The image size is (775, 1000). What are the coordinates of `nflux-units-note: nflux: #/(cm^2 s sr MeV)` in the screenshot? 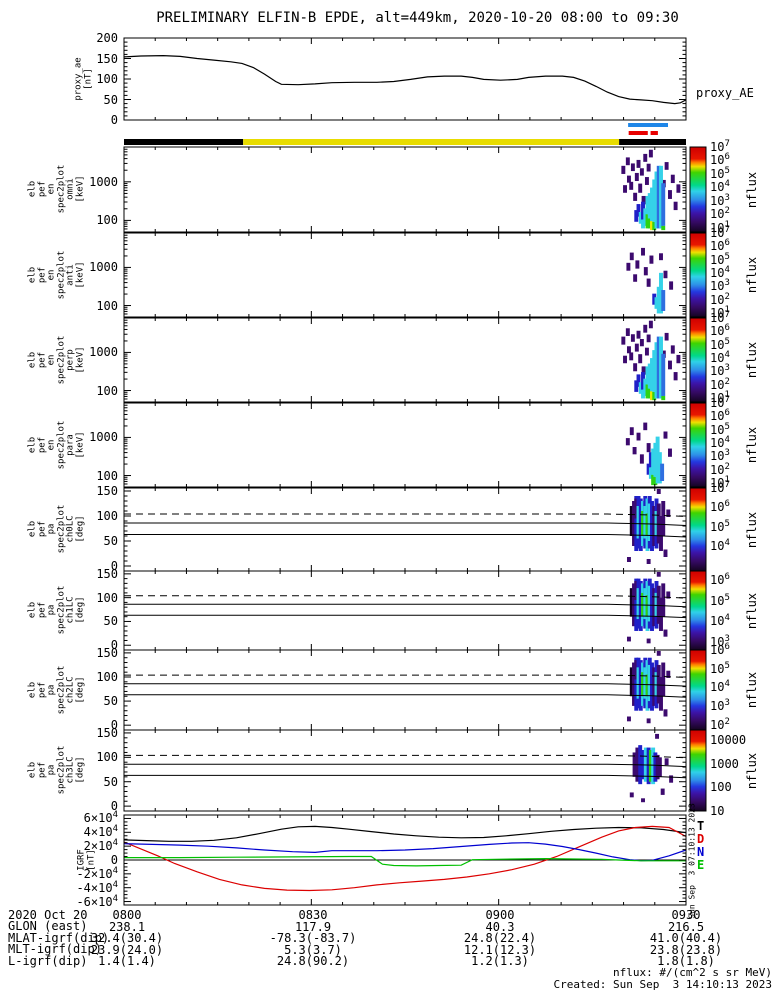 It's located at (692, 972).